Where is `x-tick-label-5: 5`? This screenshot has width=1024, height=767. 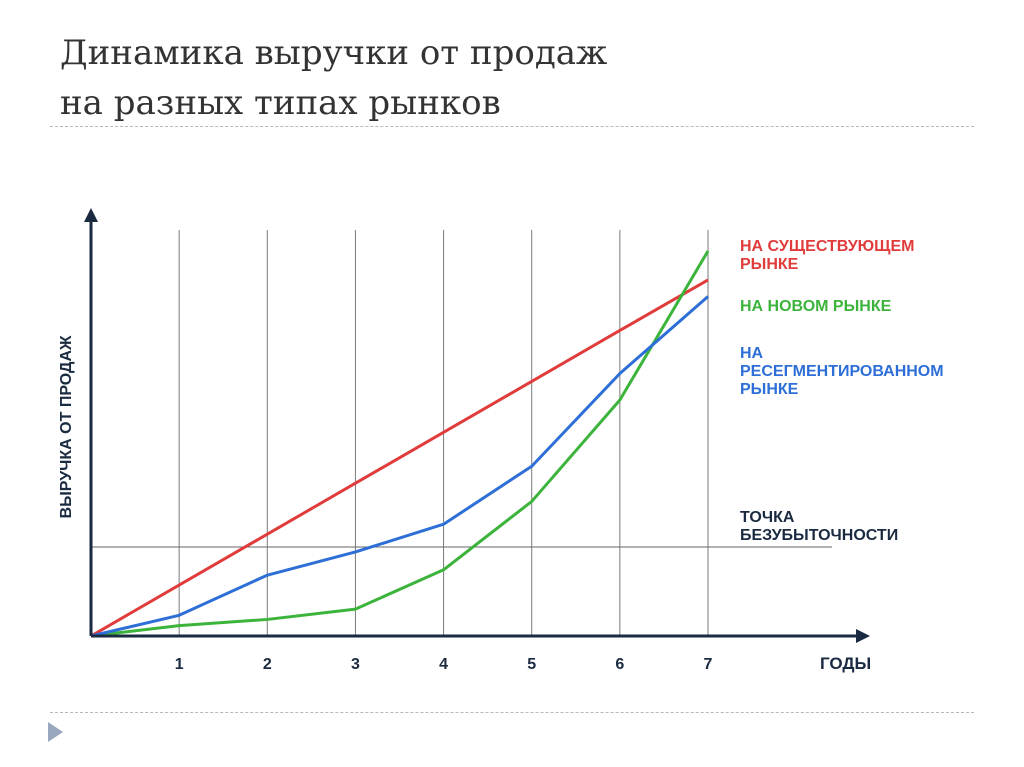
x-tick-label-5: 5 is located at coordinates (531, 664).